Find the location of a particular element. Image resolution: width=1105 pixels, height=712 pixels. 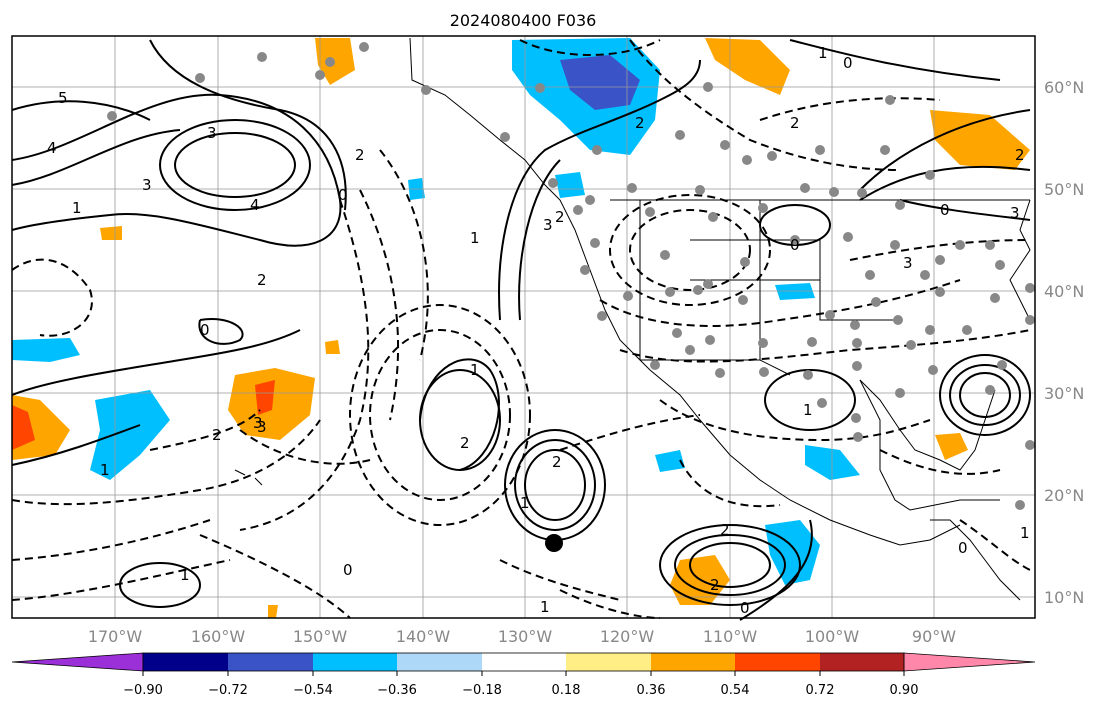

lat-label: 40°N is located at coordinates (1064, 291).